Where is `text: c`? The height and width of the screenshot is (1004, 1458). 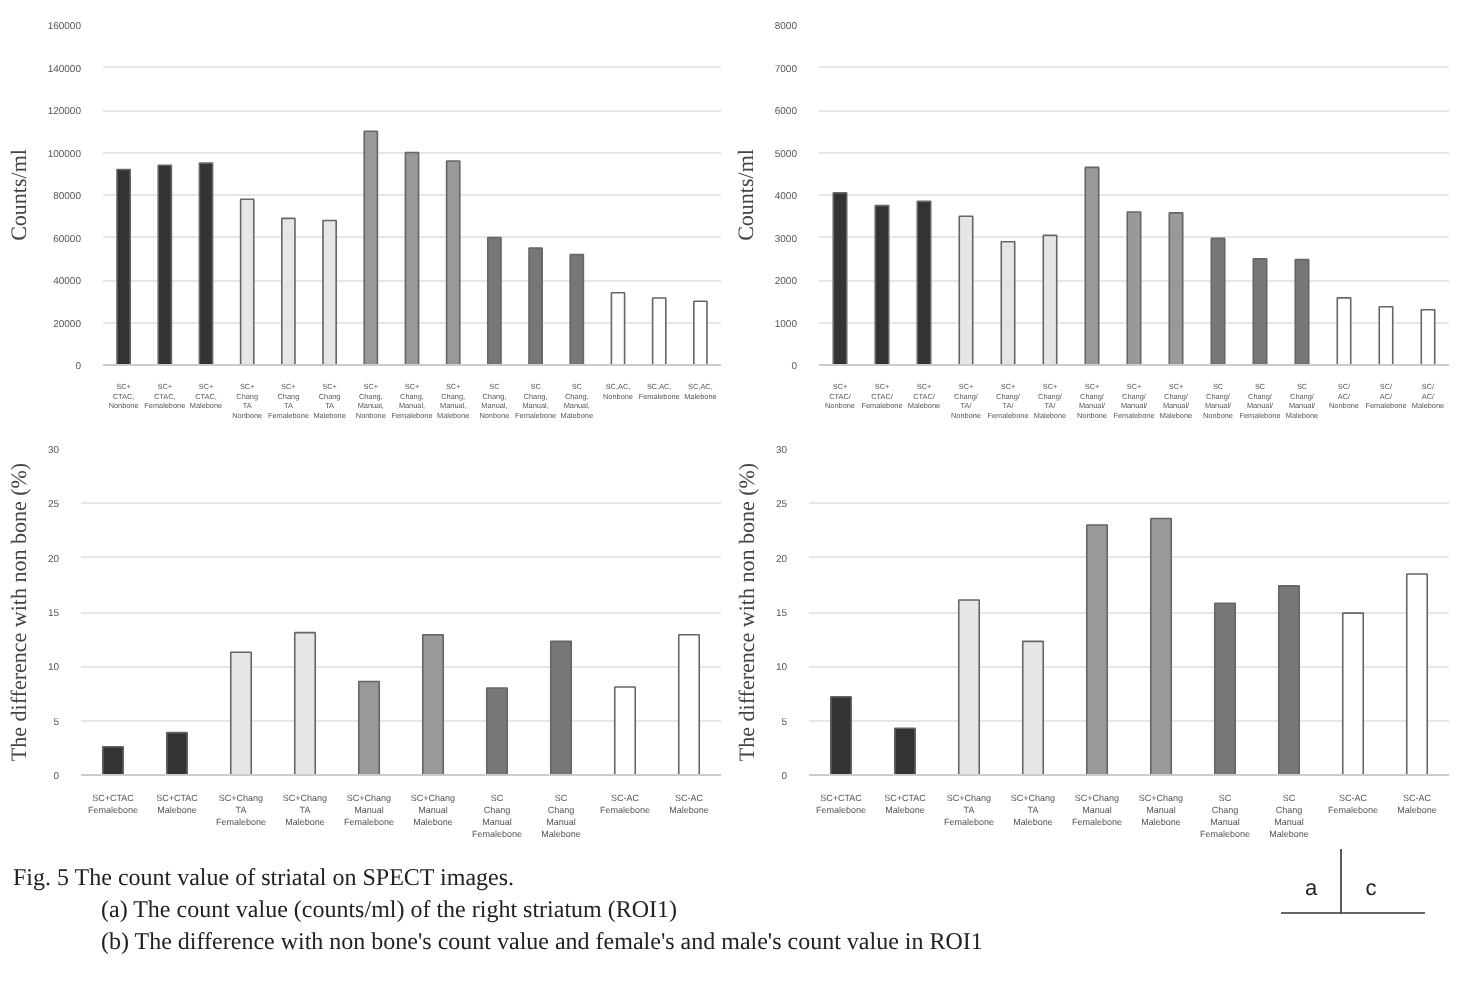 text: c is located at coordinates (1371, 889).